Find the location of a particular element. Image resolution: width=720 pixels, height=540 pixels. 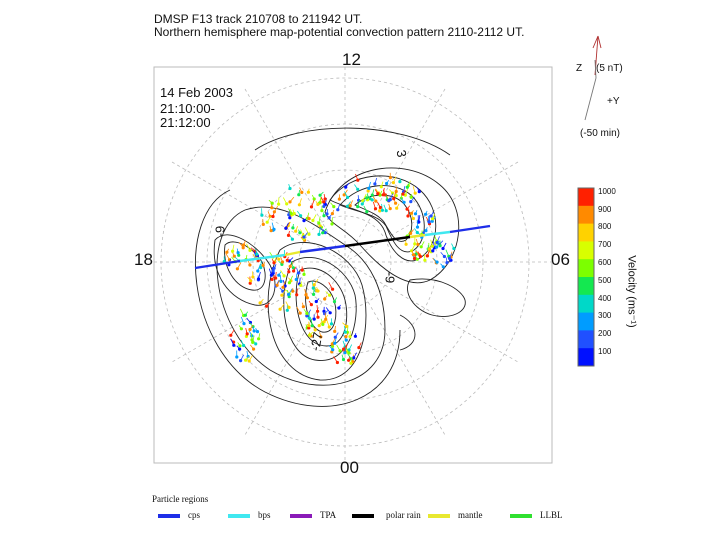

imf-delay-label: (-50 min) is located at coordinates (600, 133).